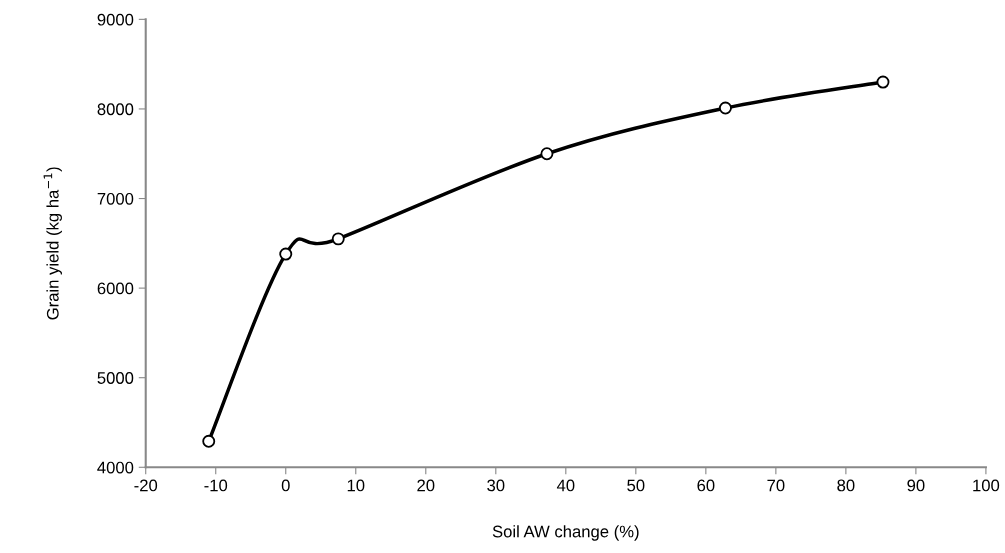 The height and width of the screenshot is (553, 1005). Describe the element at coordinates (115, 467) in the screenshot. I see `y-tick-label: 4000` at that location.